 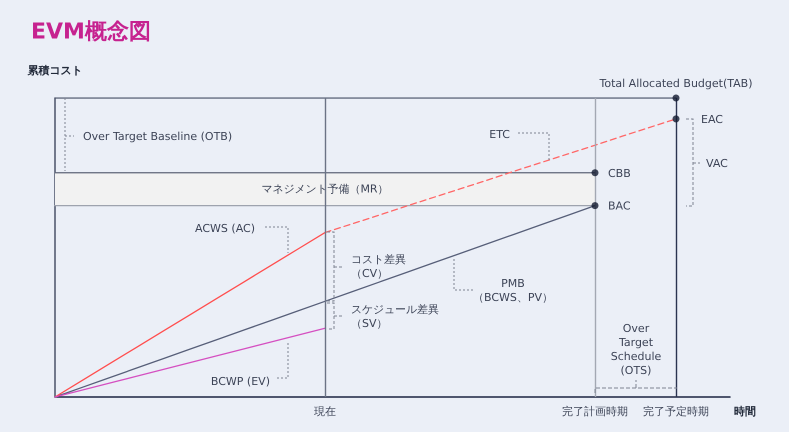 I want to click on chart-title: EVM概念図, so click(x=91, y=32).